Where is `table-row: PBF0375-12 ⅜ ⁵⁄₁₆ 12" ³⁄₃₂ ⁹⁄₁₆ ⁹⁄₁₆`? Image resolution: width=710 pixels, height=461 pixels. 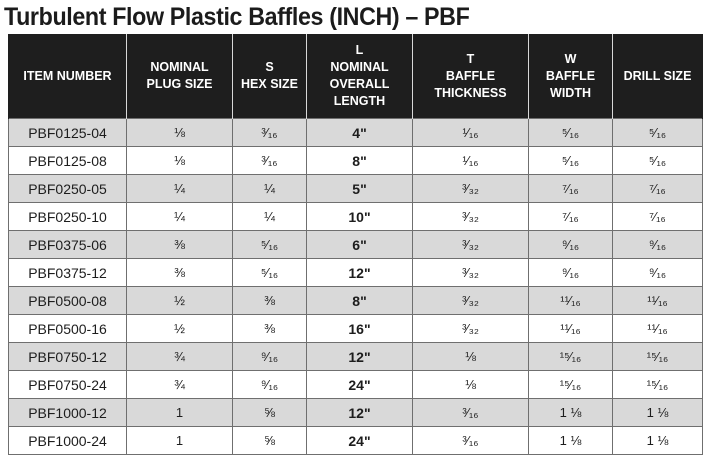 table-row: PBF0375-12 ⅜ ⁵⁄₁₆ 12" ³⁄₃₂ ⁹⁄₁₆ ⁹⁄₁₆ is located at coordinates (355, 272).